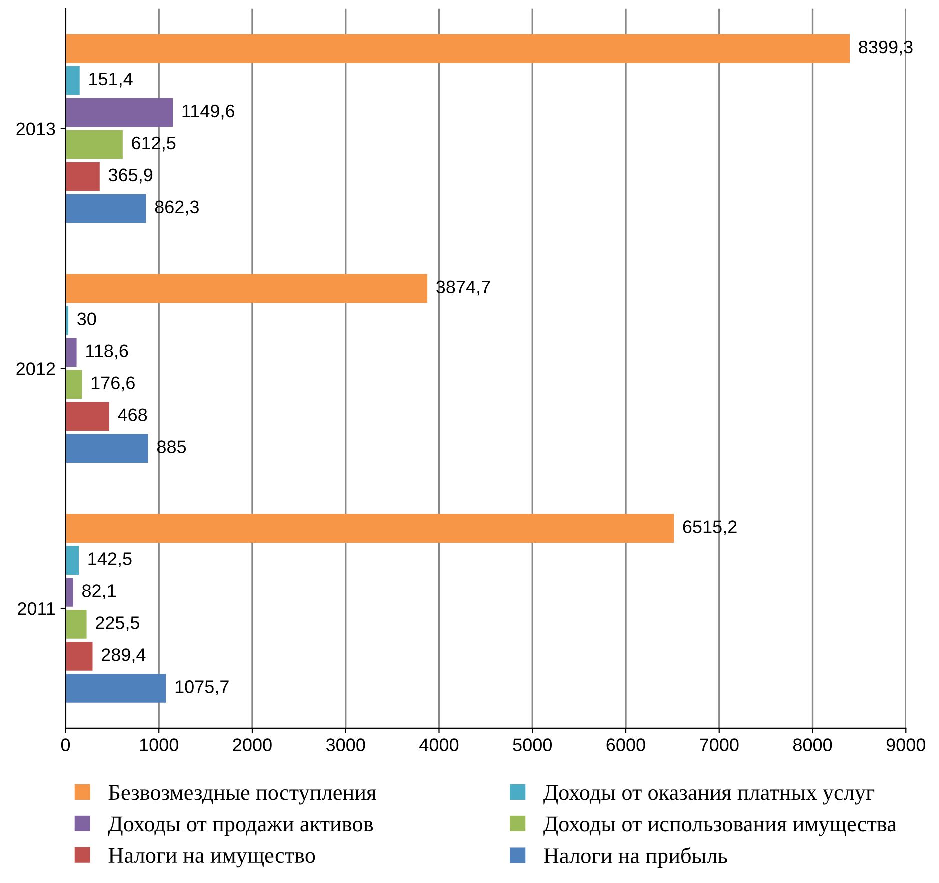  I want to click on data-label: 225,5, so click(118, 624).